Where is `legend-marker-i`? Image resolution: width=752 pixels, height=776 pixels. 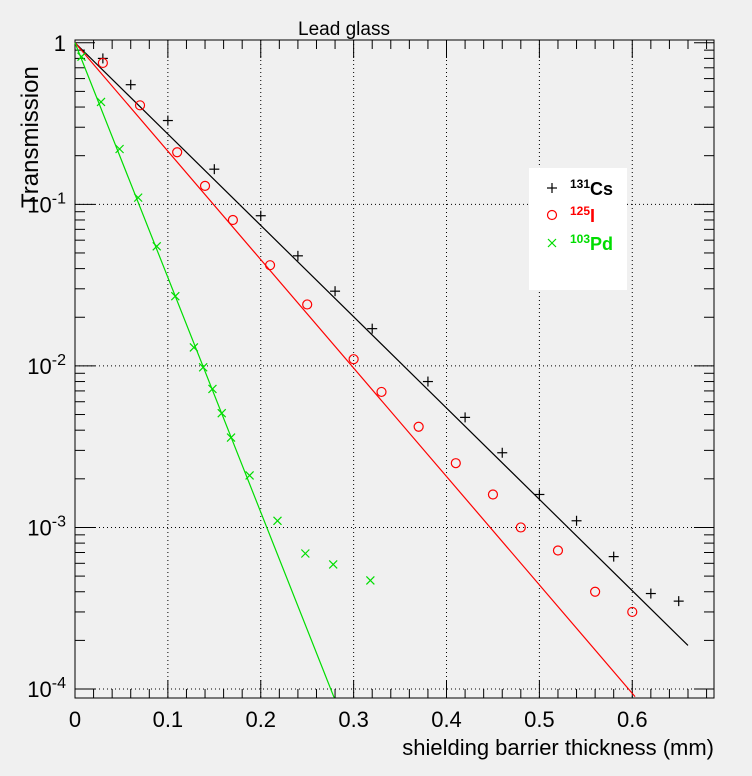
legend-marker-i is located at coordinates (552, 215).